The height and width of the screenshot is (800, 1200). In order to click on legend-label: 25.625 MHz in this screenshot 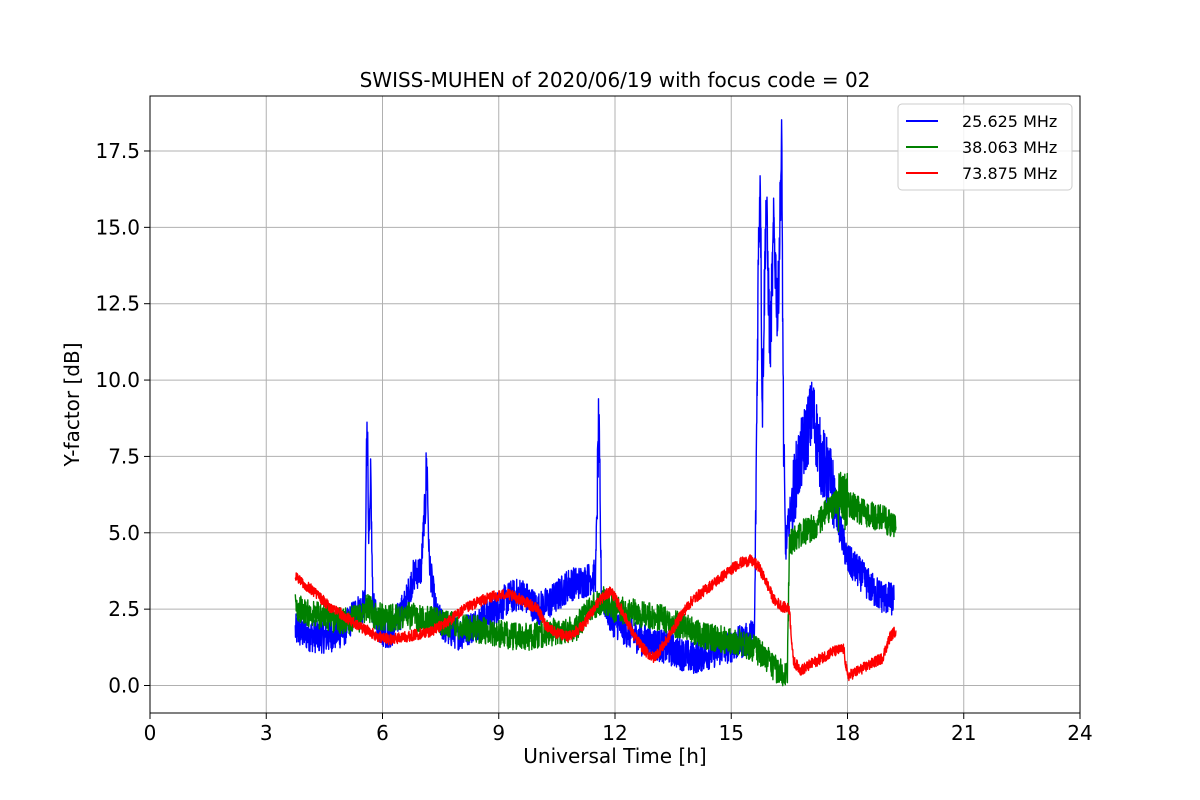, I will do `click(1009, 121)`.